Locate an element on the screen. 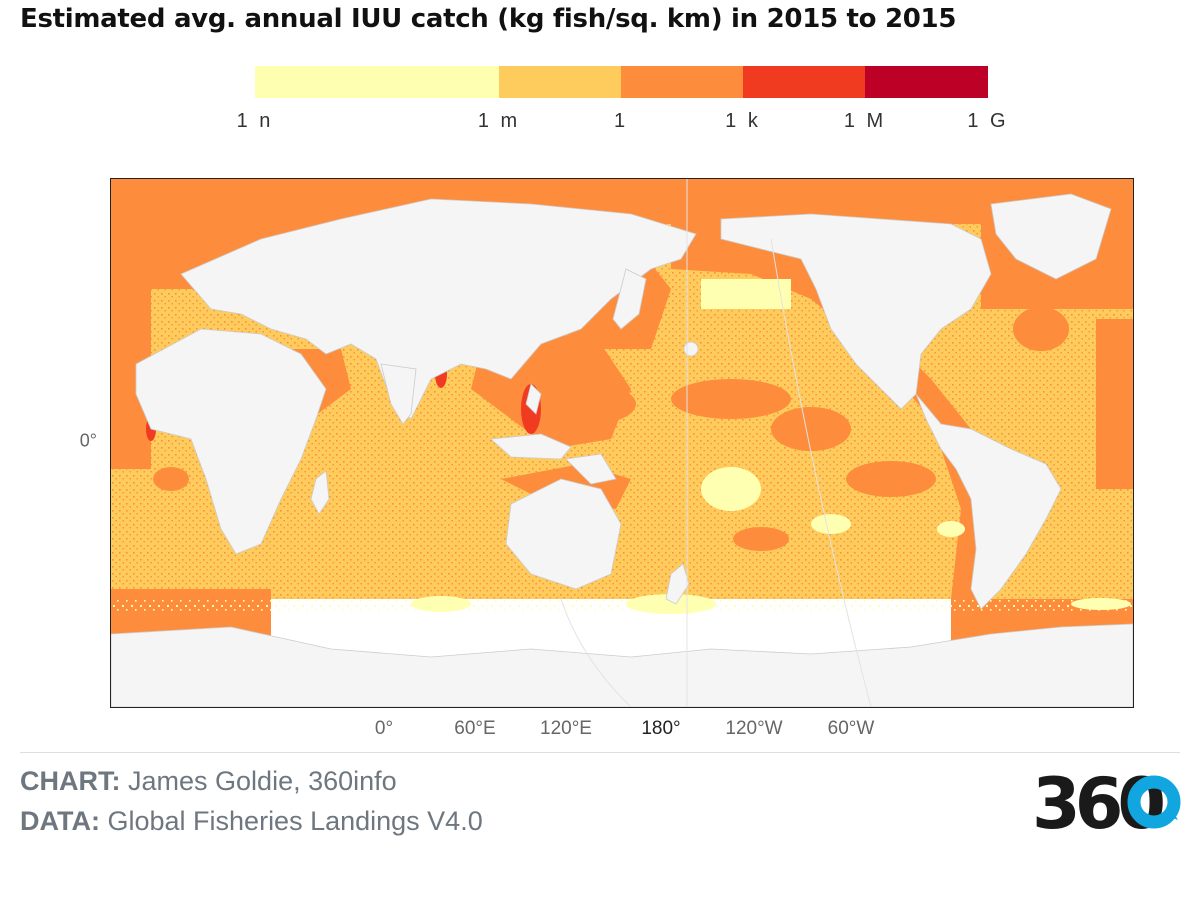 The height and width of the screenshot is (900, 1200). logo-accent-ring is located at coordinates (1154, 802).